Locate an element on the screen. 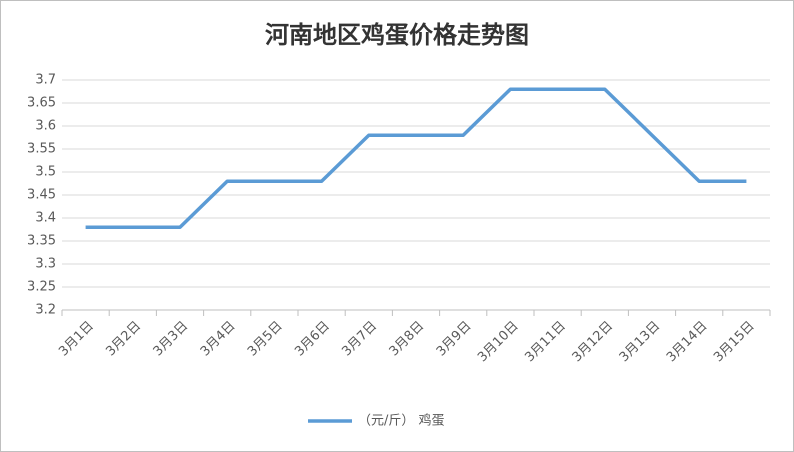  y-tick-label: 3.55 is located at coordinates (41, 149).